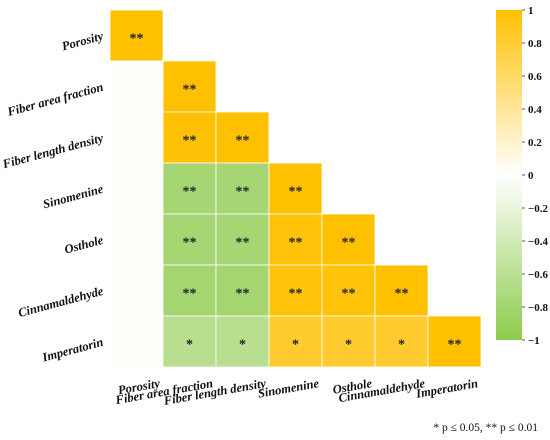 The image size is (550, 440). I want to click on y-label-5: Cinnamaldehyde, so click(61, 302).